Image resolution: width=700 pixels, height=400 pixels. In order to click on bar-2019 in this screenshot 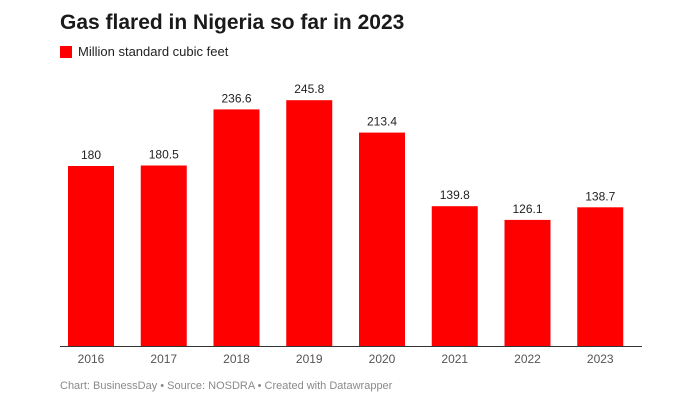, I will do `click(309, 223)`.